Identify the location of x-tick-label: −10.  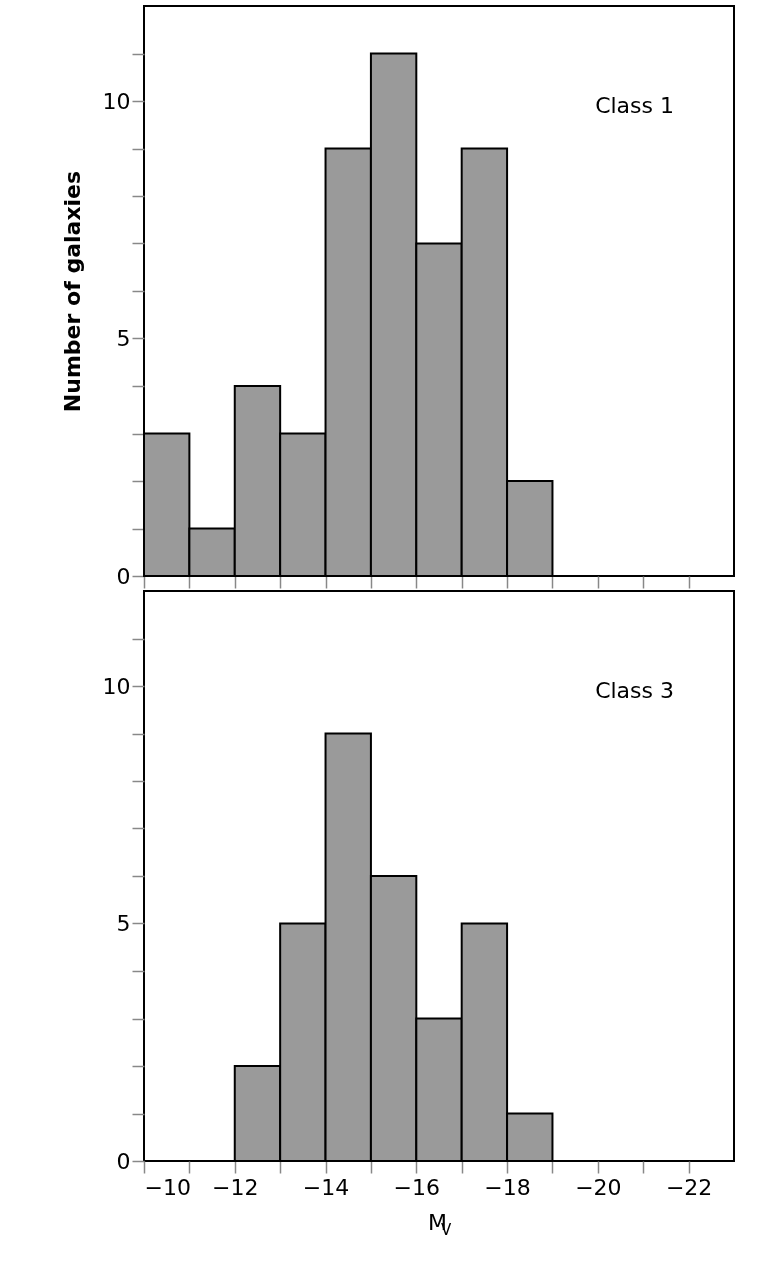
(167, 1187).